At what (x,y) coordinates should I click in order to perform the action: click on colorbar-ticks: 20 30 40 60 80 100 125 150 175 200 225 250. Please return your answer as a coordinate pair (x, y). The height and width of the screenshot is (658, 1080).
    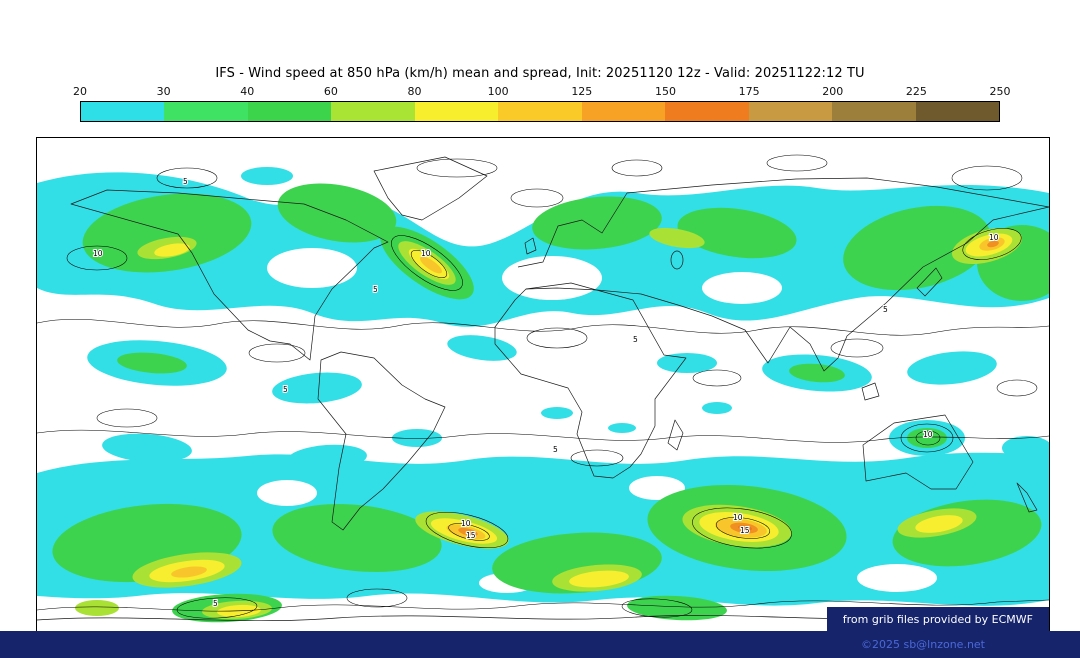
    Looking at the image, I should click on (542, 92).